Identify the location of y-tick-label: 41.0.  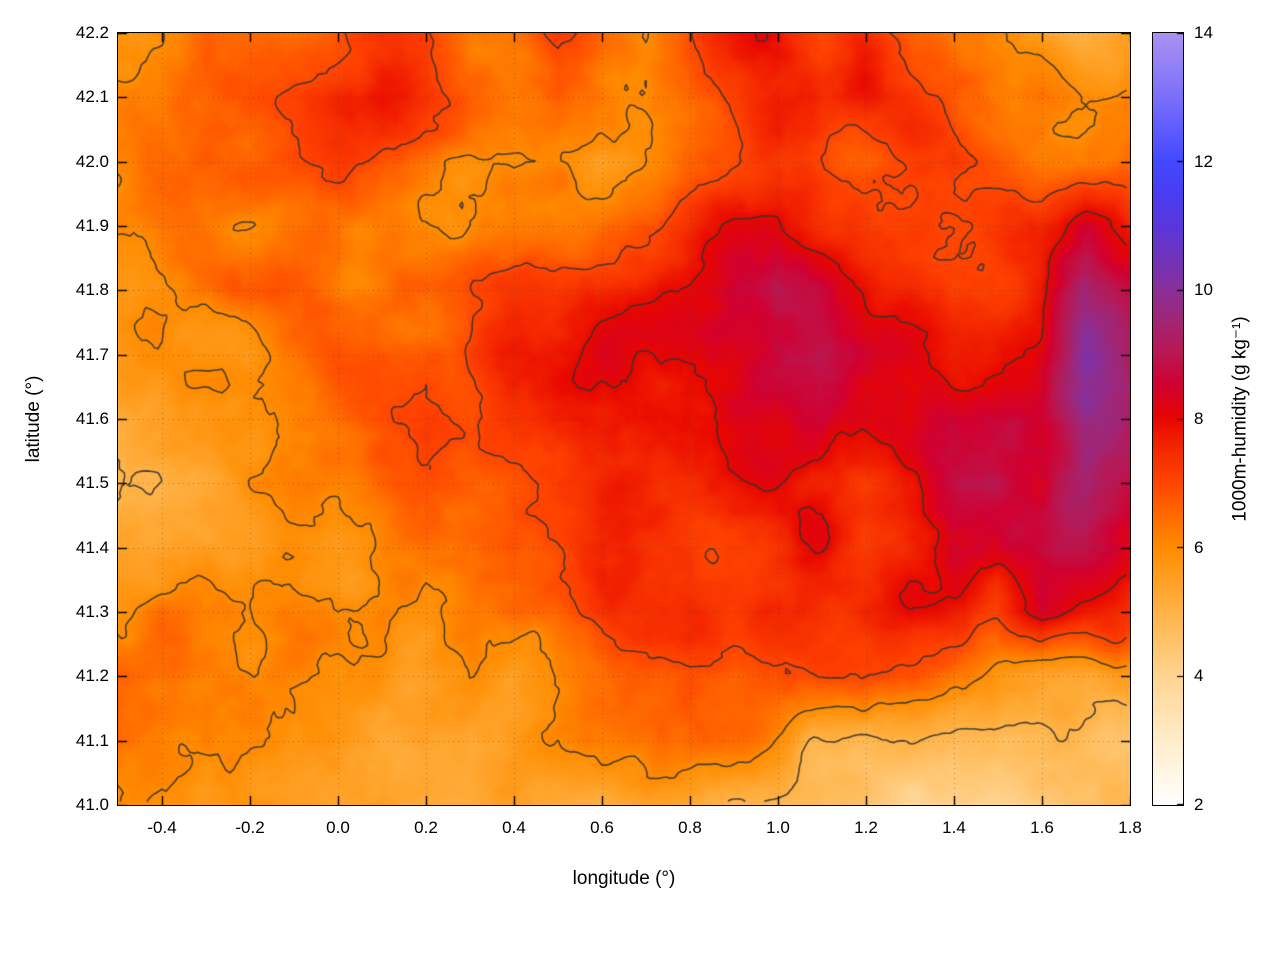
(92, 804).